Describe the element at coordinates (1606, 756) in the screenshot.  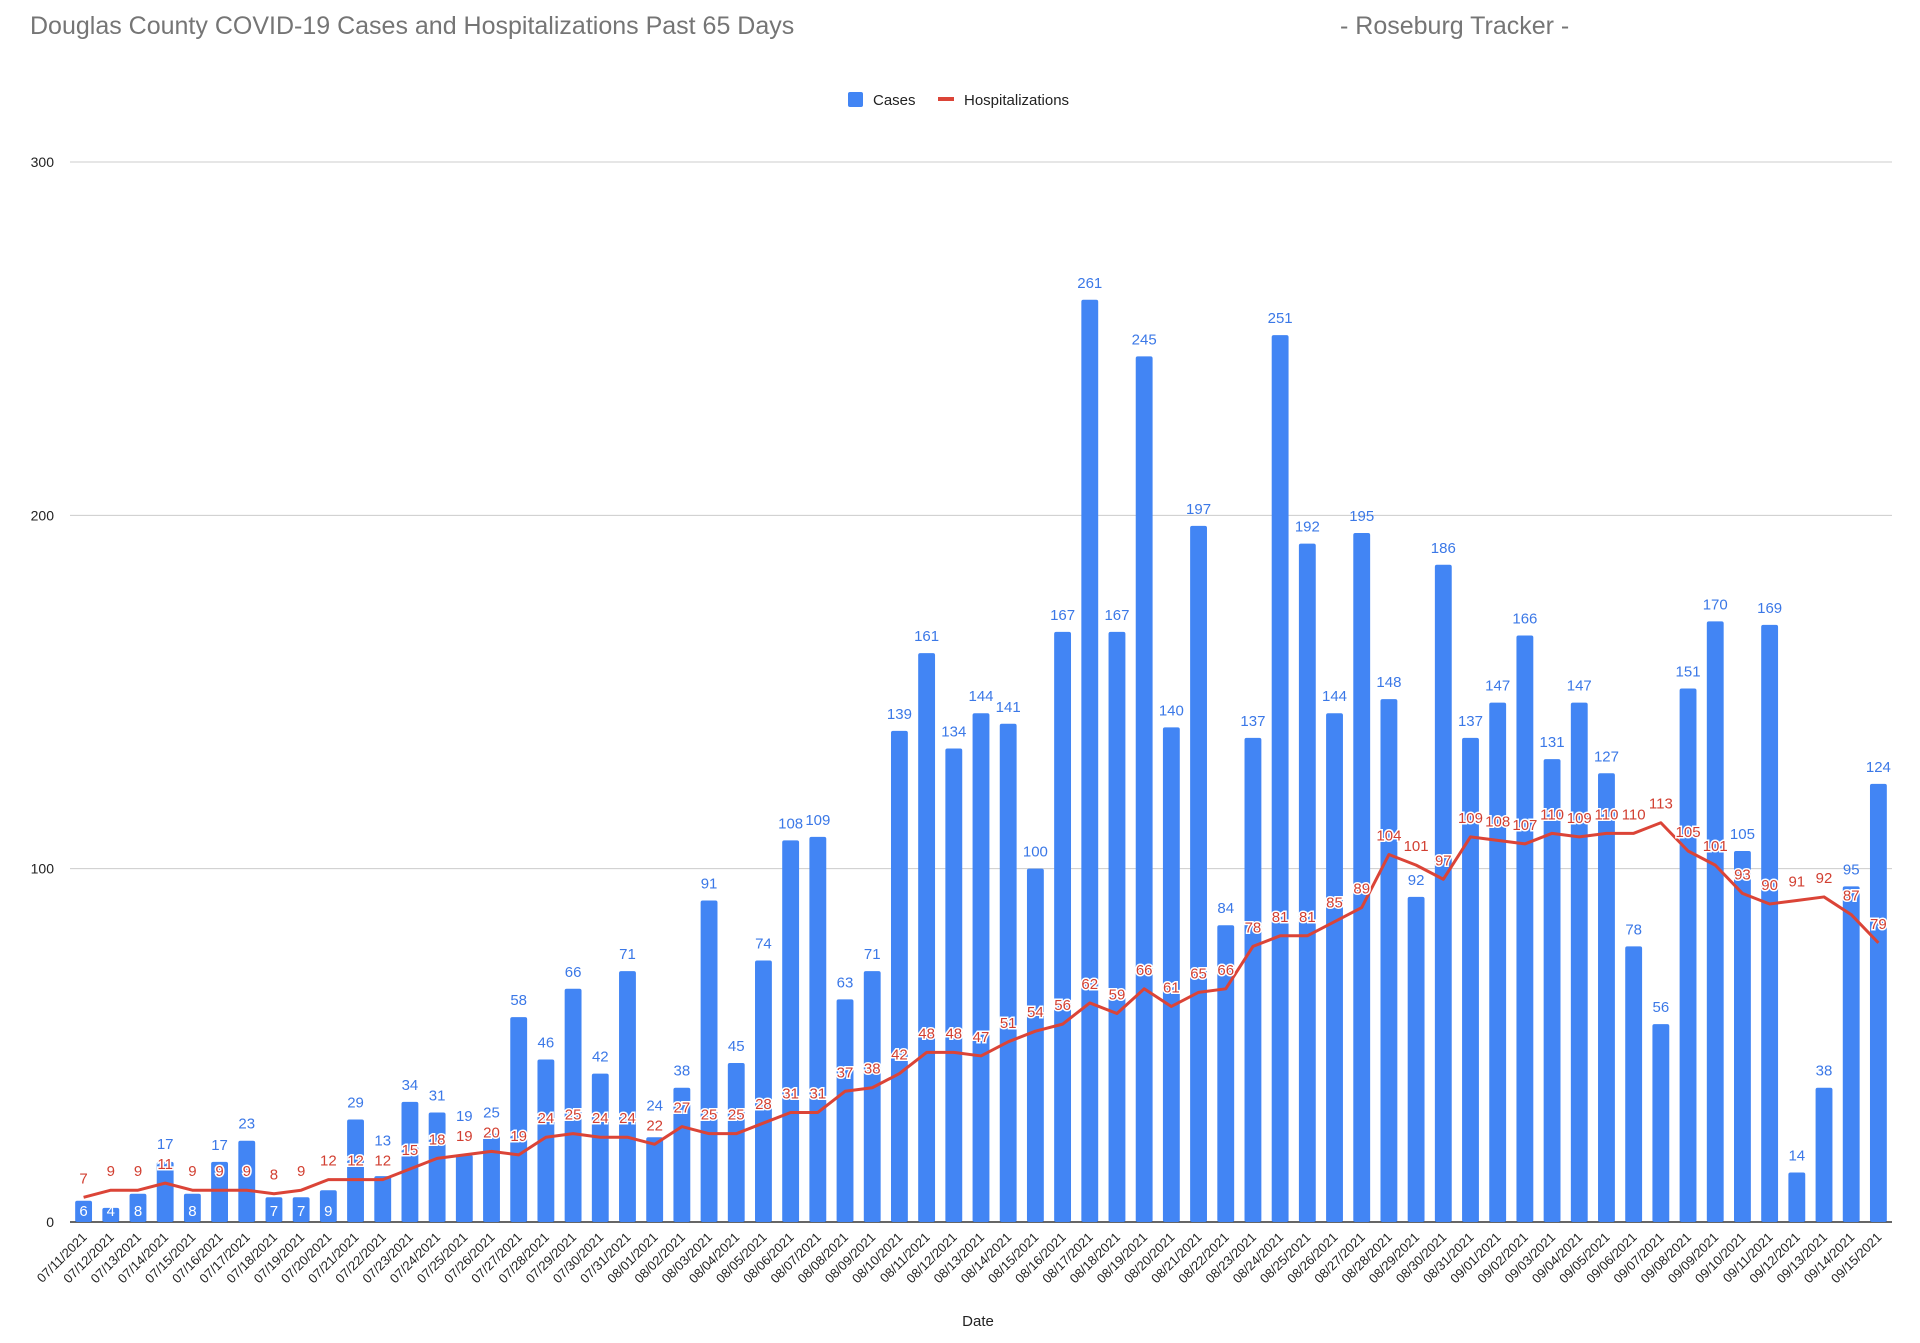
I see `data-label-cases: 127` at that location.